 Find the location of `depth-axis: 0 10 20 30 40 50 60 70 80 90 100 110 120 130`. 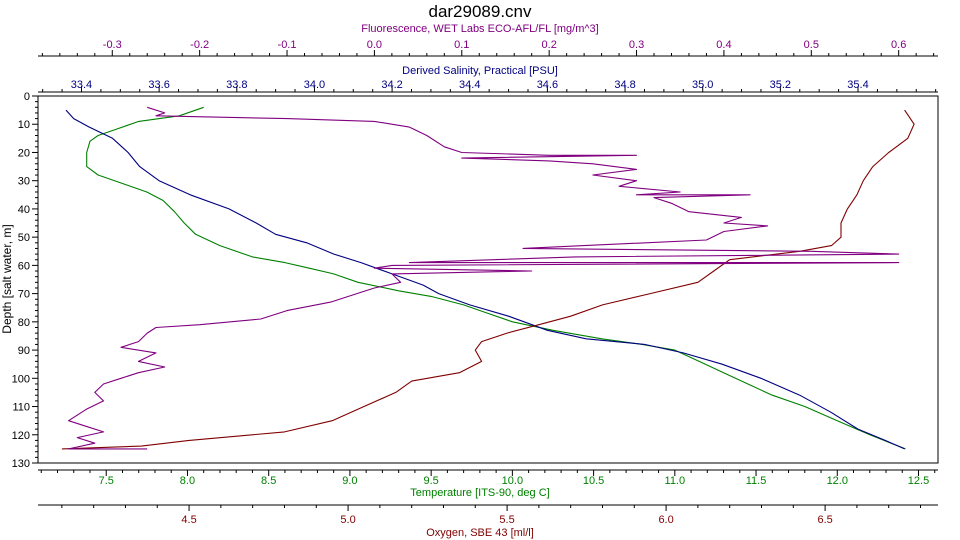

depth-axis: 0 10 20 30 40 50 60 70 80 90 100 110 120 130 is located at coordinates (25, 280).